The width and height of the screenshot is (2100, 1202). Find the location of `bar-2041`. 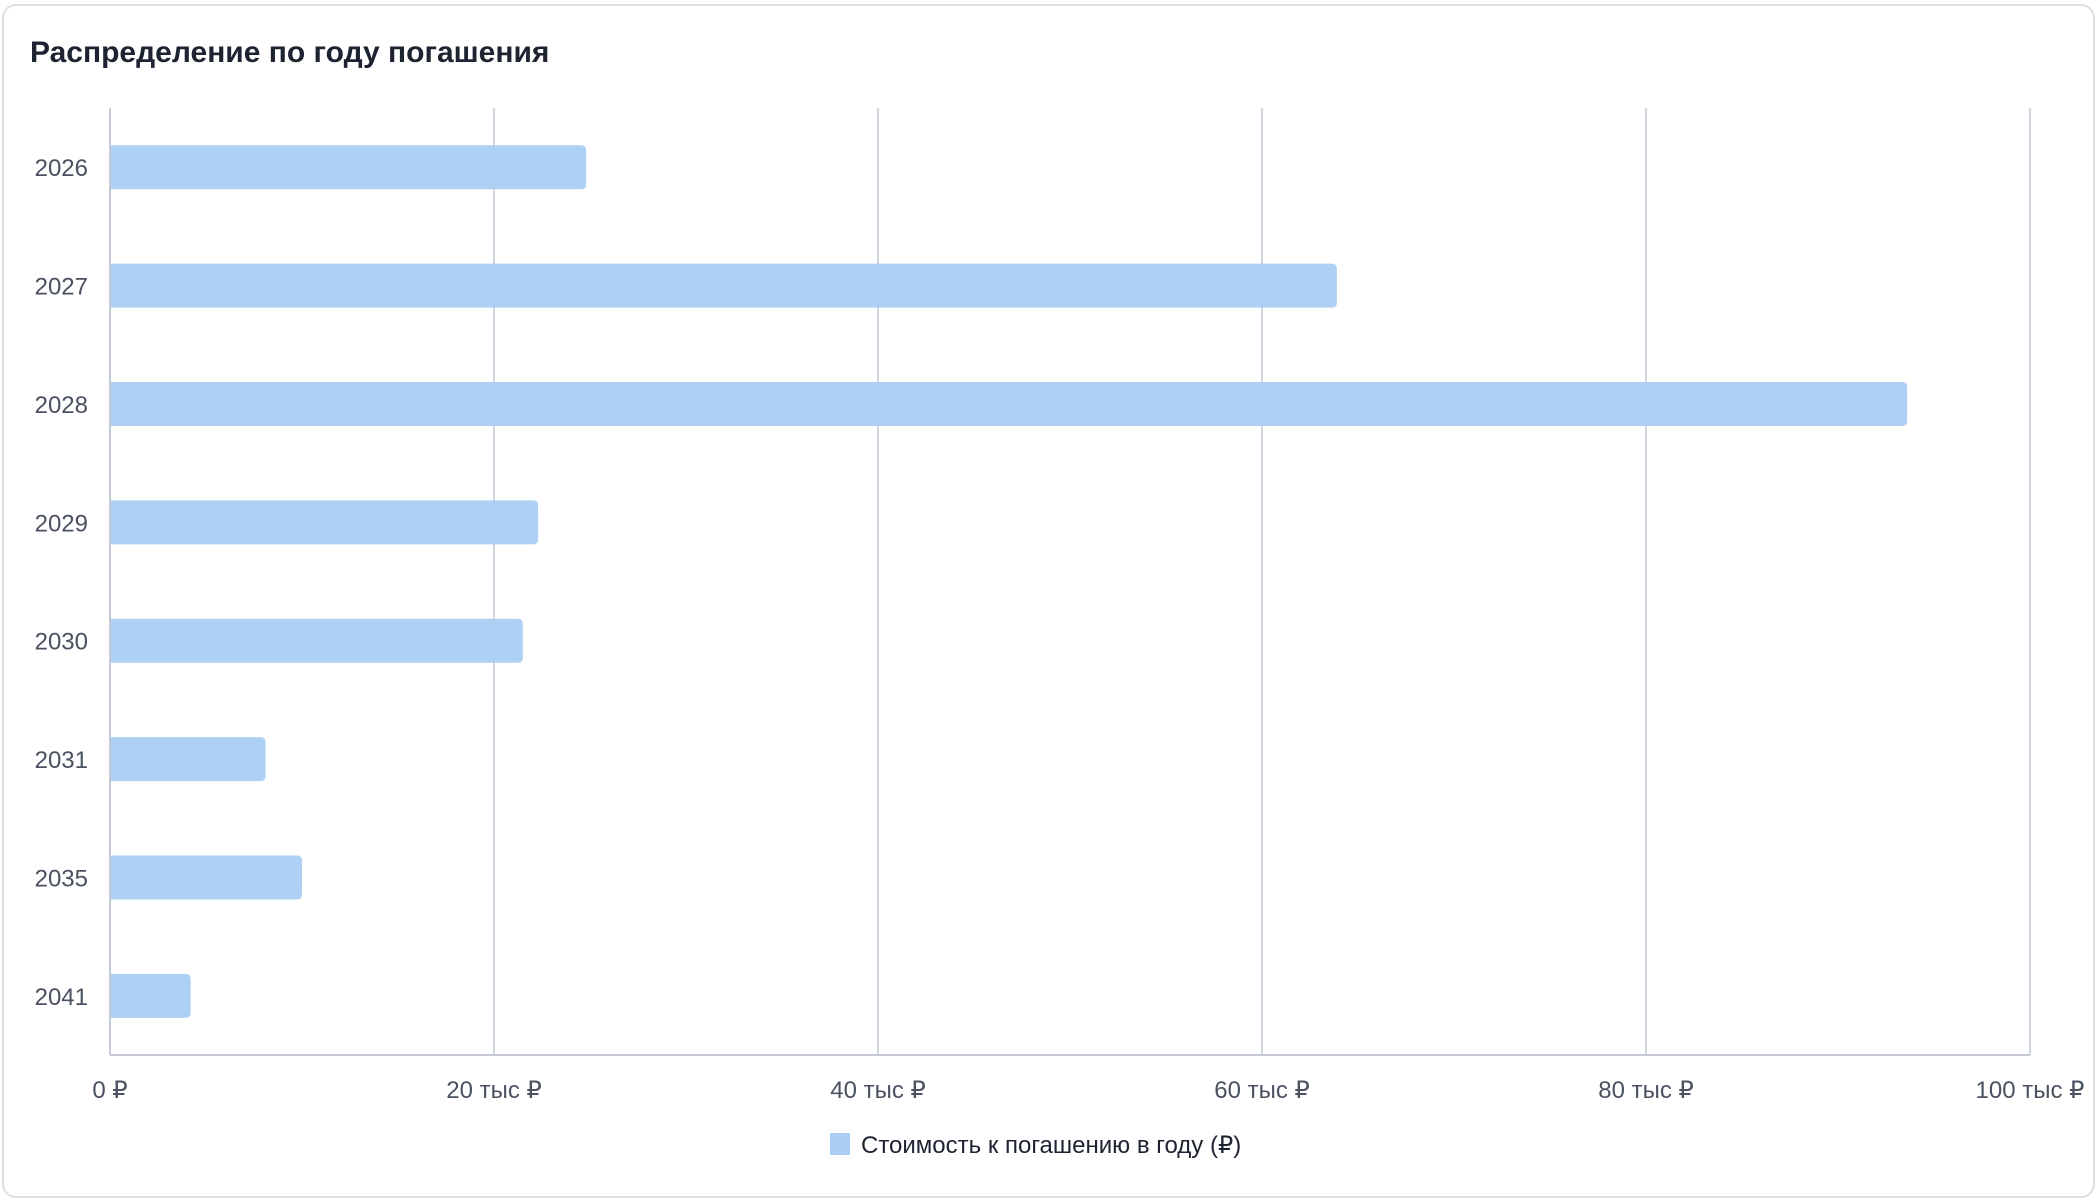

bar-2041 is located at coordinates (150, 995).